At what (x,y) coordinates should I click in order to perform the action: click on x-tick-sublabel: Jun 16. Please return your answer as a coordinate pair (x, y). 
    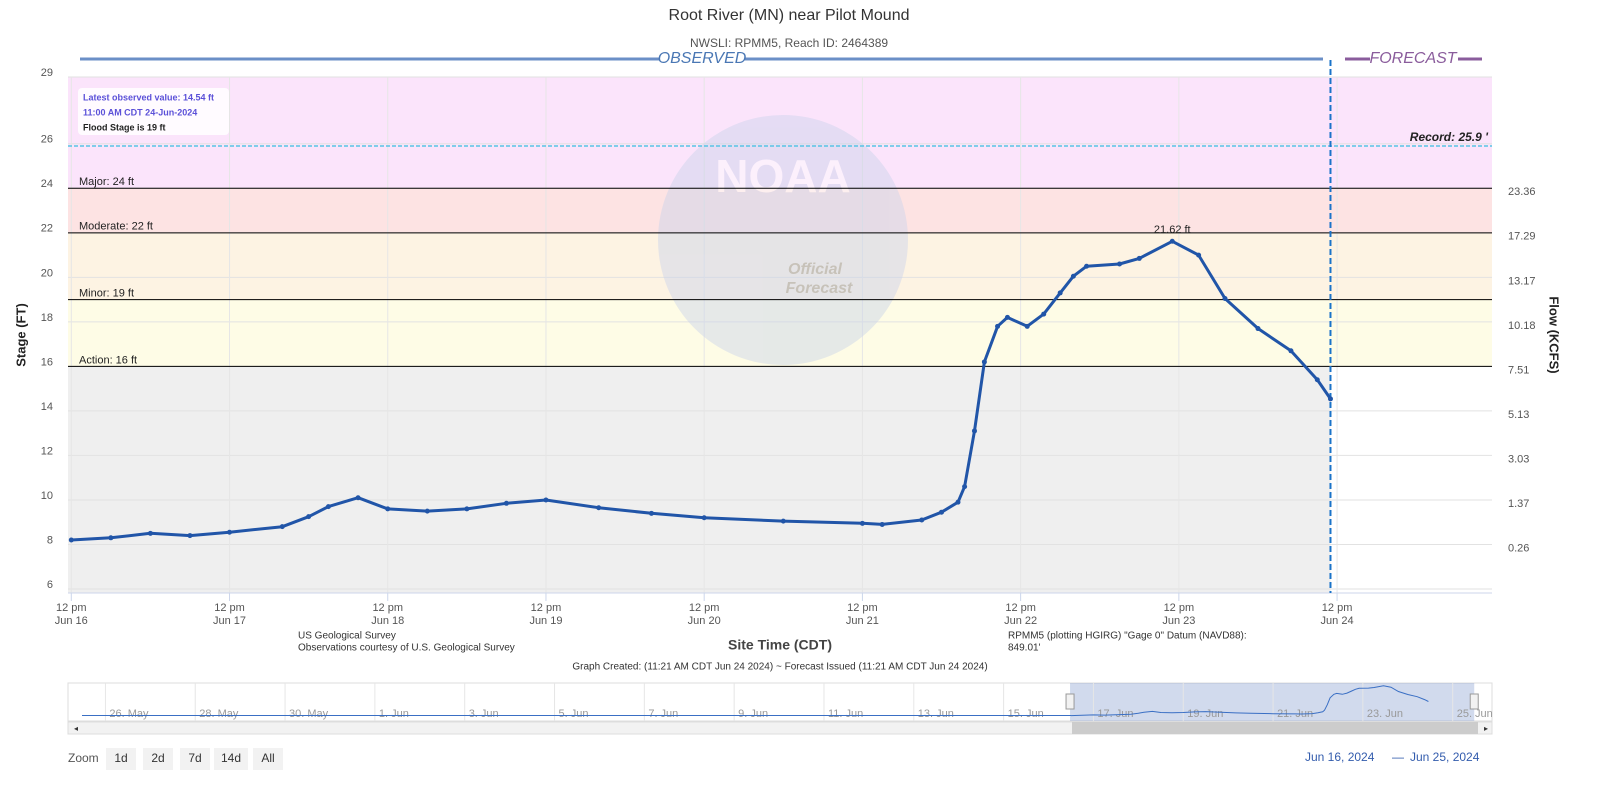
    Looking at the image, I should click on (71, 621).